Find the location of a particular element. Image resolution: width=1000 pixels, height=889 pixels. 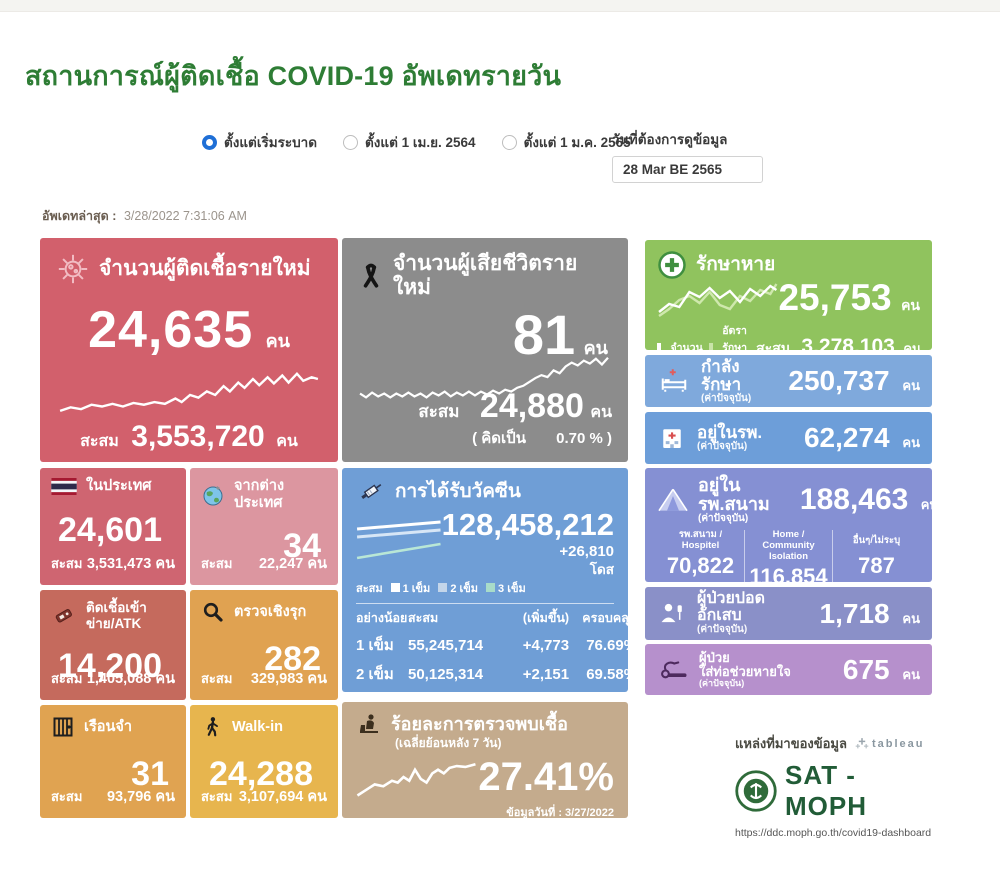

vaccine-delta: +26,810 is located at coordinates (586, 552).